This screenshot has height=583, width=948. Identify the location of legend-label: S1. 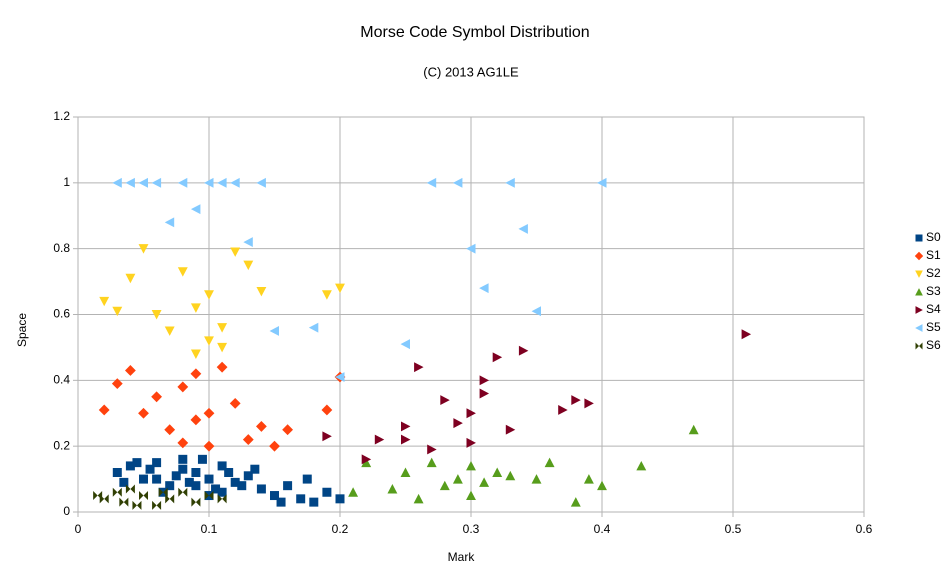
(933, 255).